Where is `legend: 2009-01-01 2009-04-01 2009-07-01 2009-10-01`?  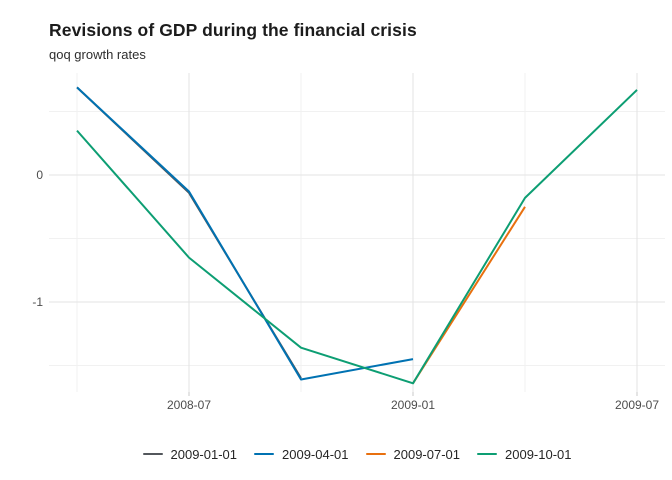 legend: 2009-01-01 2009-04-01 2009-07-01 2009-10-01 is located at coordinates (357, 454).